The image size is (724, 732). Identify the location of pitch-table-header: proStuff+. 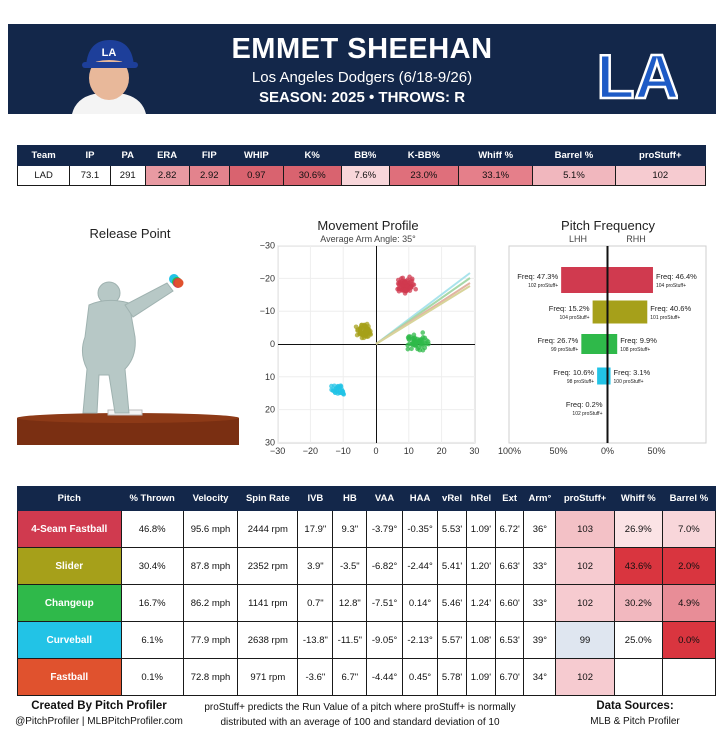
(585, 498).